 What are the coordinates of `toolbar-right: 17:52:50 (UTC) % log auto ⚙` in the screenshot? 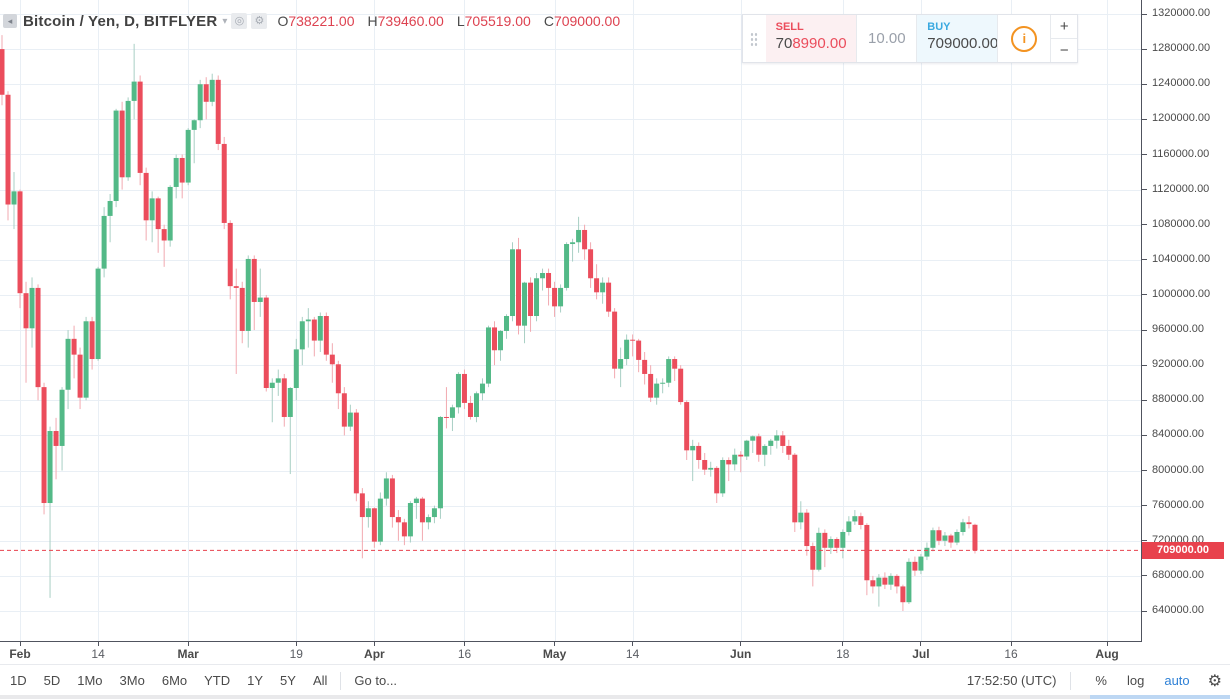 It's located at (1094, 681).